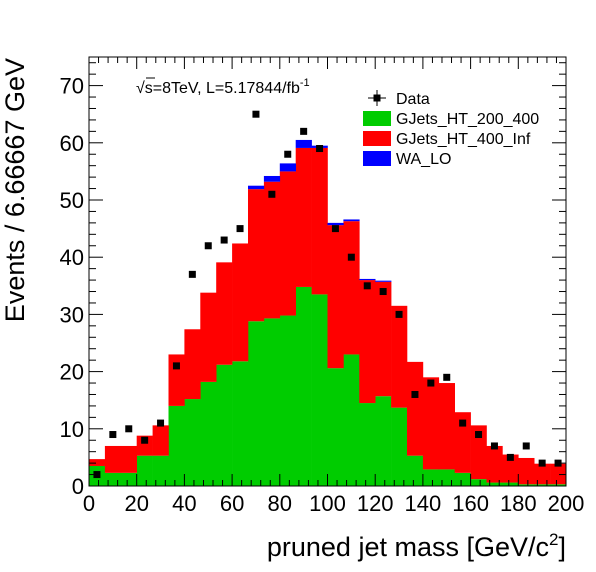 The height and width of the screenshot is (572, 596). Describe the element at coordinates (553, 539) in the screenshot. I see `x-axis-title-sup: 2` at that location.